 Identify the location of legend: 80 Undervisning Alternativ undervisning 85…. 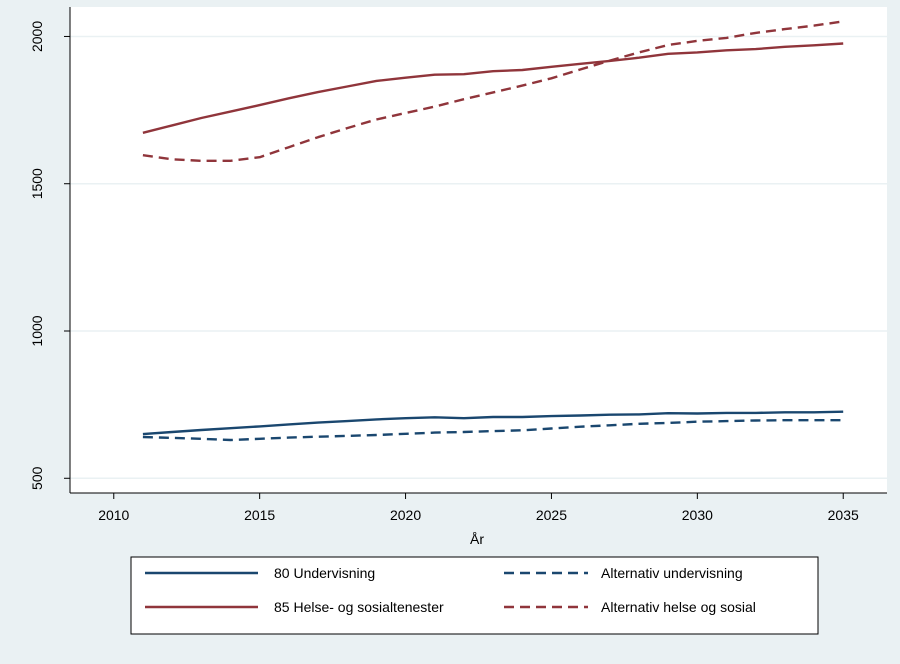
(474, 595).